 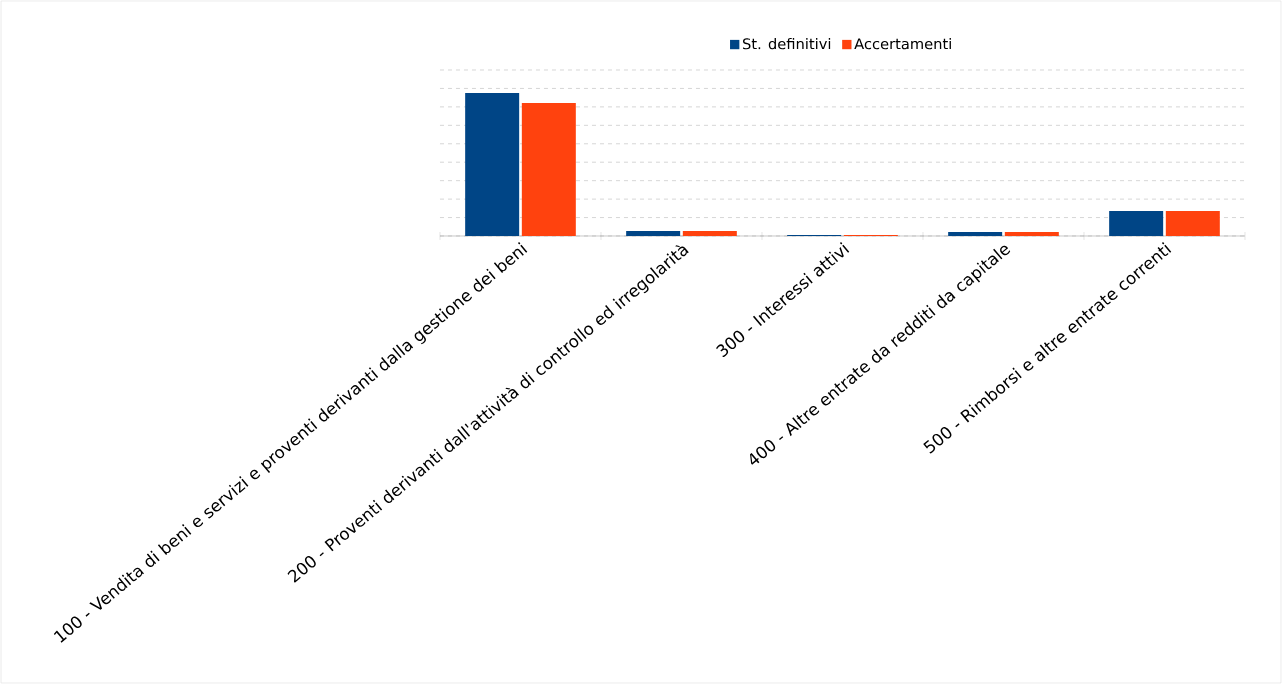 What do you see at coordinates (902, 43) in the screenshot?
I see `legend-label: Accertamenti` at bounding box center [902, 43].